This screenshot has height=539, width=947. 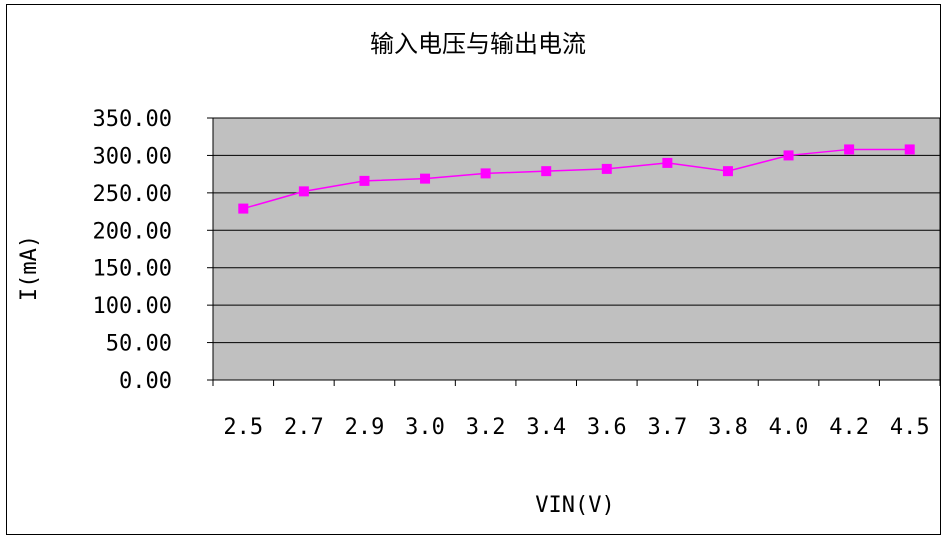 What do you see at coordinates (29, 268) in the screenshot?
I see `y-axis-label: I(mA)` at bounding box center [29, 268].